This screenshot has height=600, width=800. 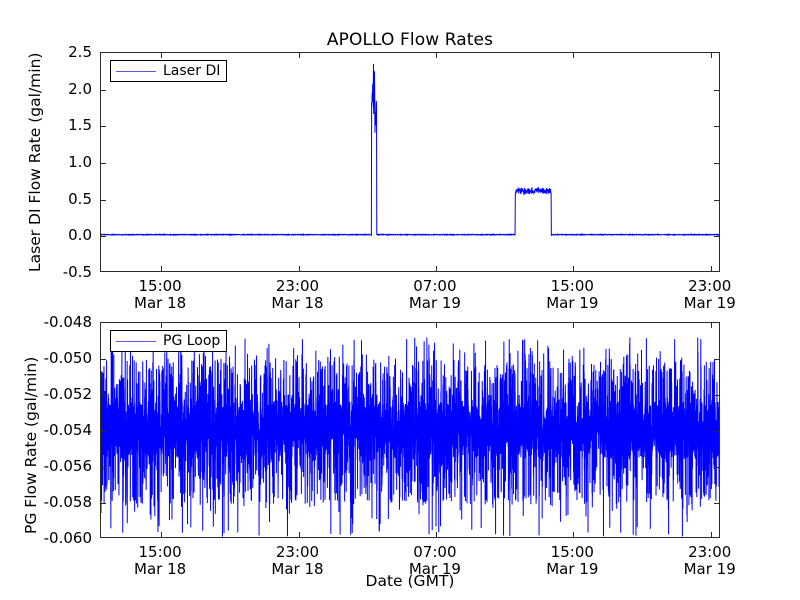 What do you see at coordinates (80, 125) in the screenshot?
I see `y-tick-label: 1.5` at bounding box center [80, 125].